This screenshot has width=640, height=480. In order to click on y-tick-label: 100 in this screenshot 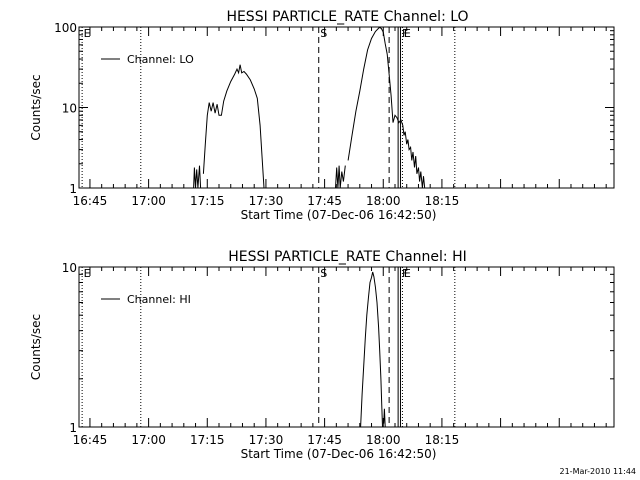, I will do `click(65, 28)`.